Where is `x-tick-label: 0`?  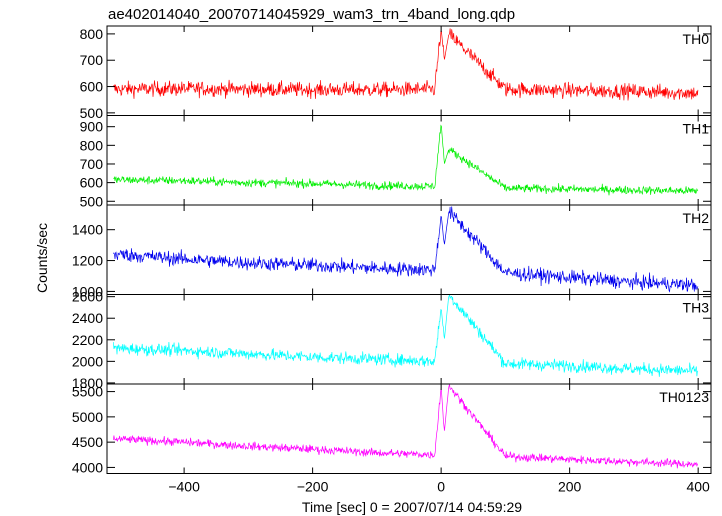 x-tick-label: 0 is located at coordinates (441, 487).